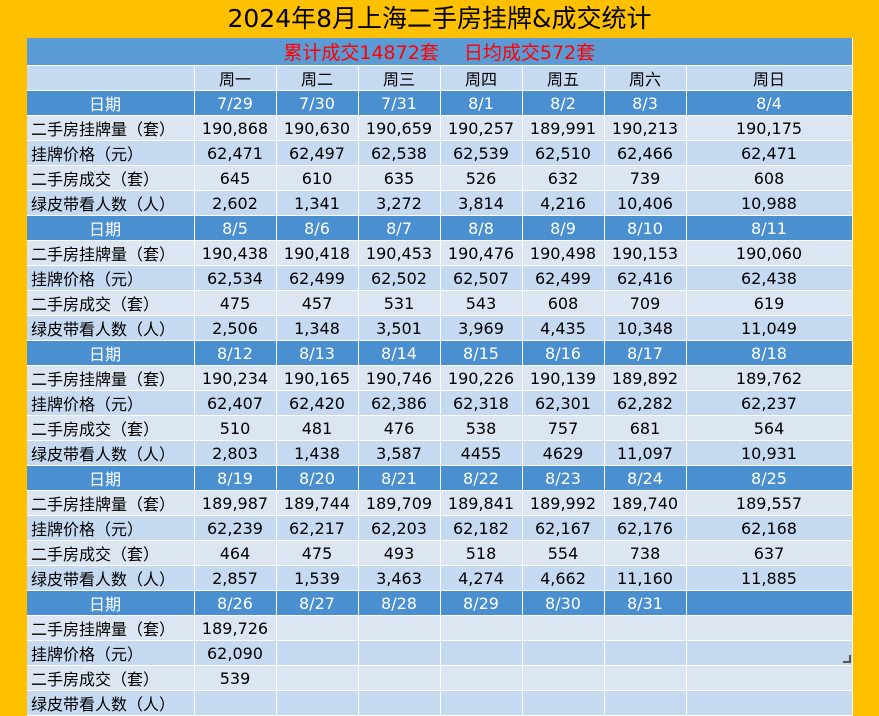 This screenshot has height=716, width=879. What do you see at coordinates (645, 78) in the screenshot?
I see `weekday-header-cell: 周六` at bounding box center [645, 78].